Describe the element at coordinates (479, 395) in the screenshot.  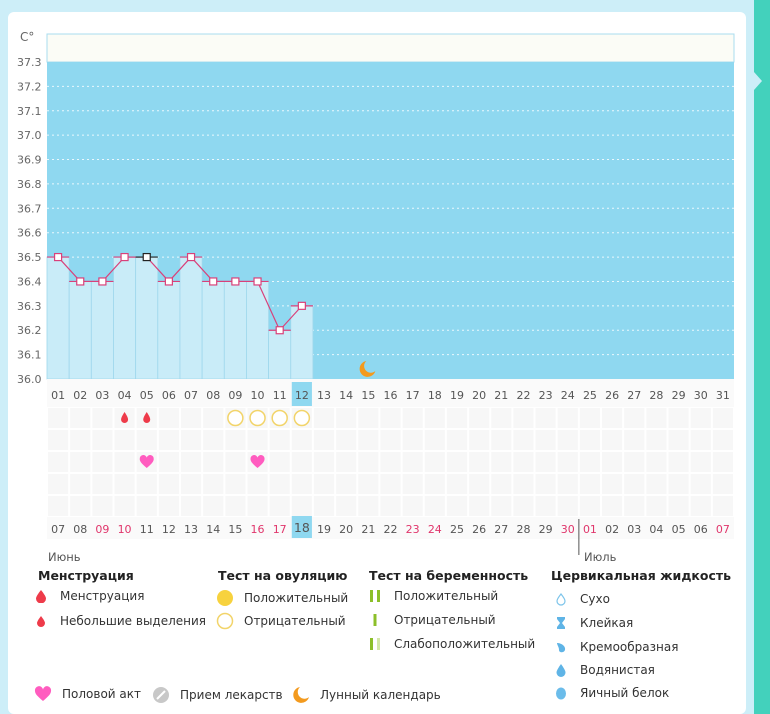
I see `x-tick-label: 20` at that location.